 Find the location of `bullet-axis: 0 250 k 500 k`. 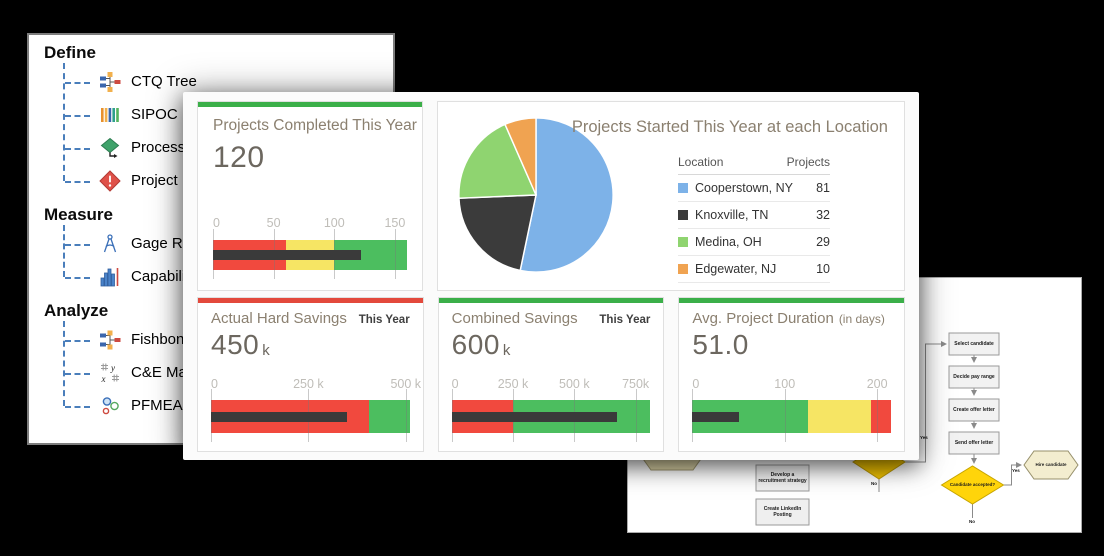

bullet-axis: 0 250 k 500 k is located at coordinates (316, 385).